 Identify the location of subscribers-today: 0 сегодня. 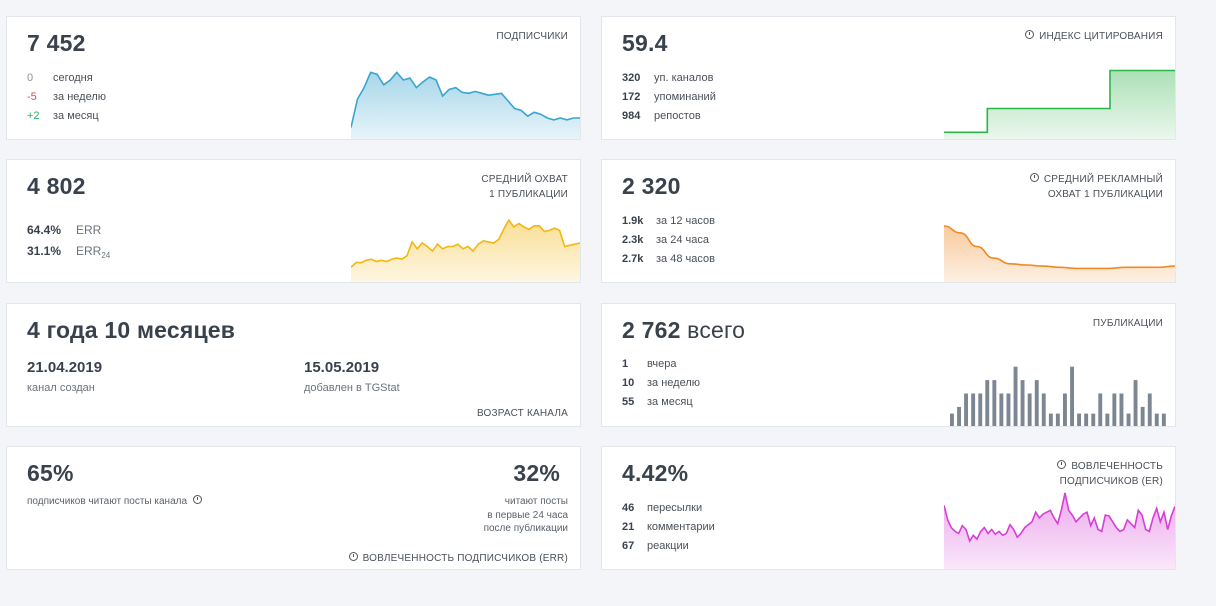
(60, 78).